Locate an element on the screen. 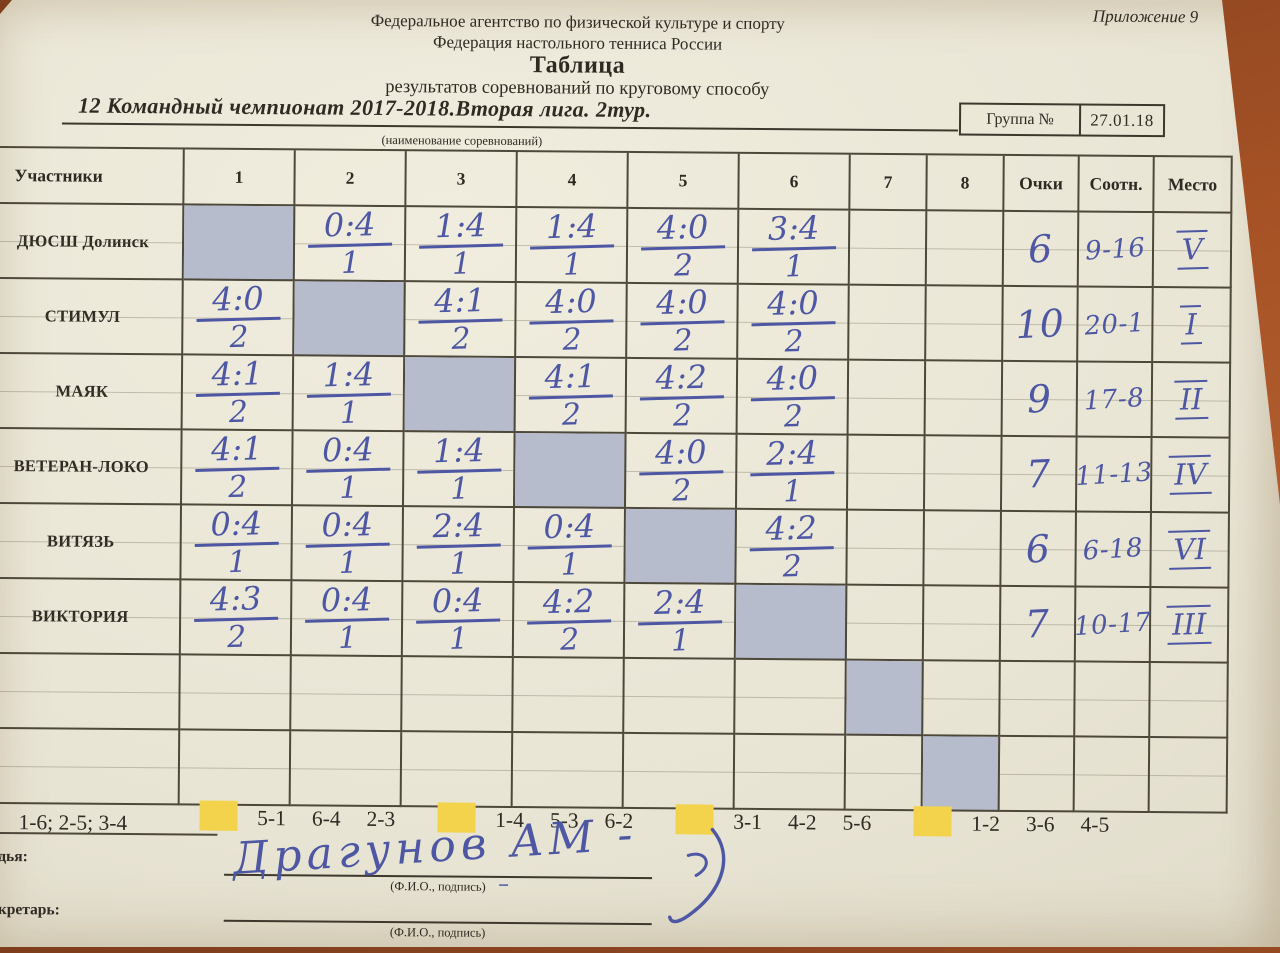  points-cell is located at coordinates (1037, 774).